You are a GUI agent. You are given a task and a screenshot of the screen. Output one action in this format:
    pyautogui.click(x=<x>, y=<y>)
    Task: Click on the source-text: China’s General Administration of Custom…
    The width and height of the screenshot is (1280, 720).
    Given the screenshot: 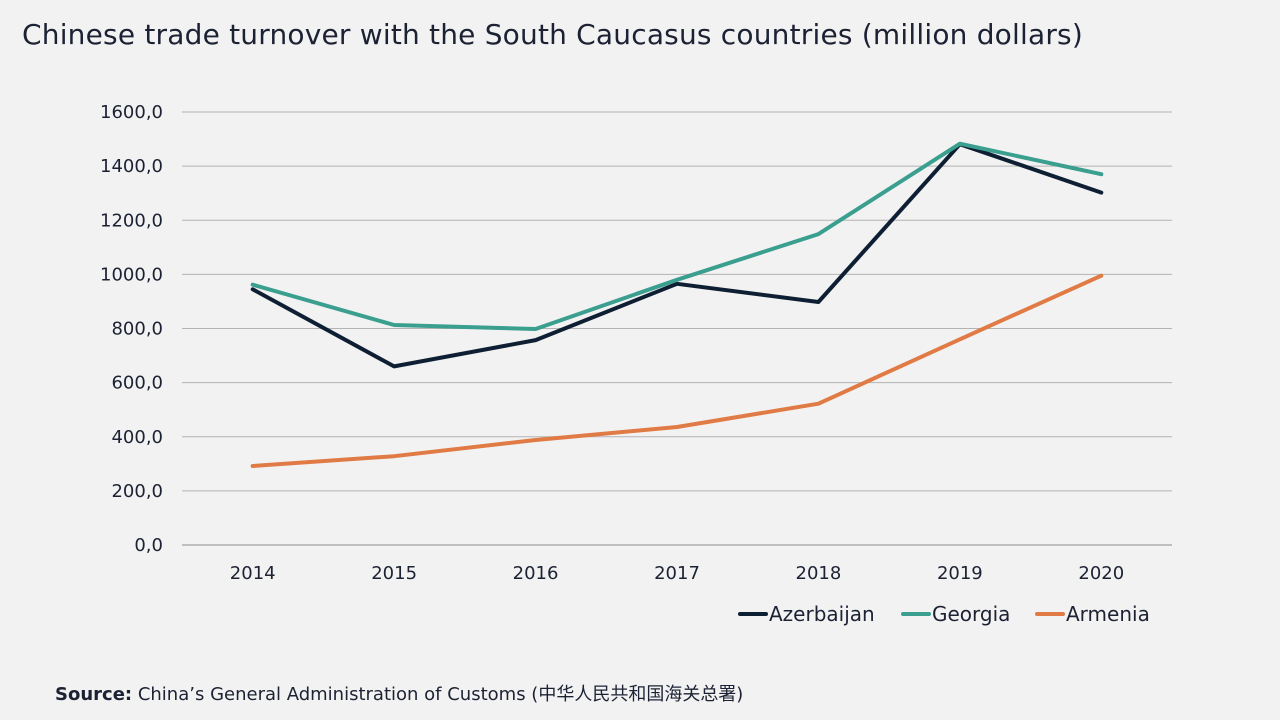 What is the action you would take?
    pyautogui.click(x=438, y=694)
    